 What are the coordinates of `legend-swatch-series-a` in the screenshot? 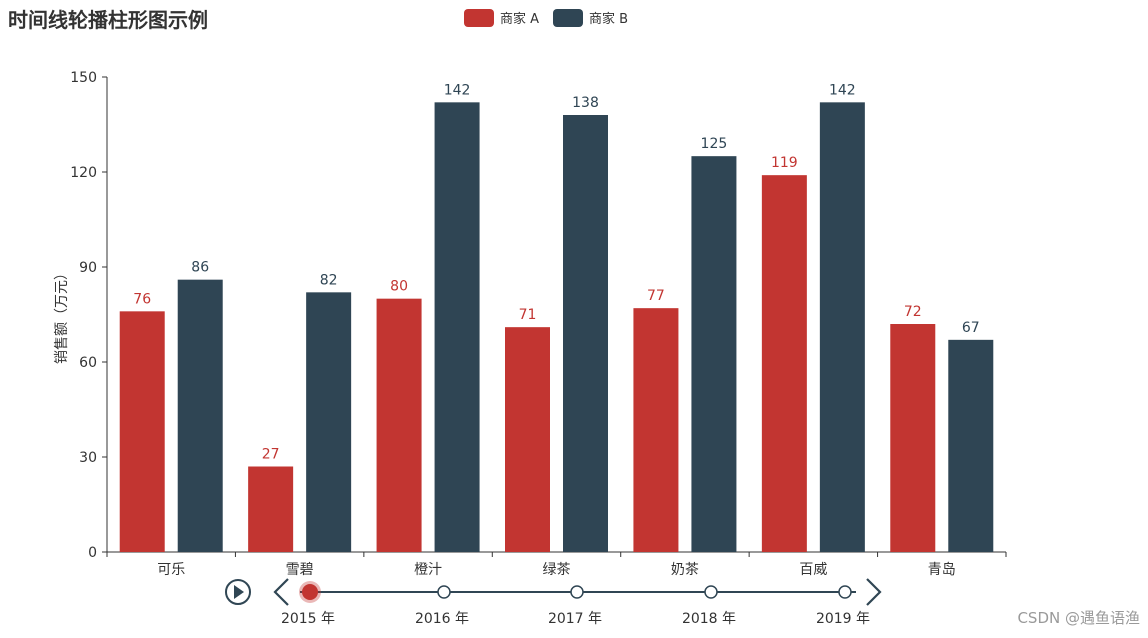 It's located at (479, 17).